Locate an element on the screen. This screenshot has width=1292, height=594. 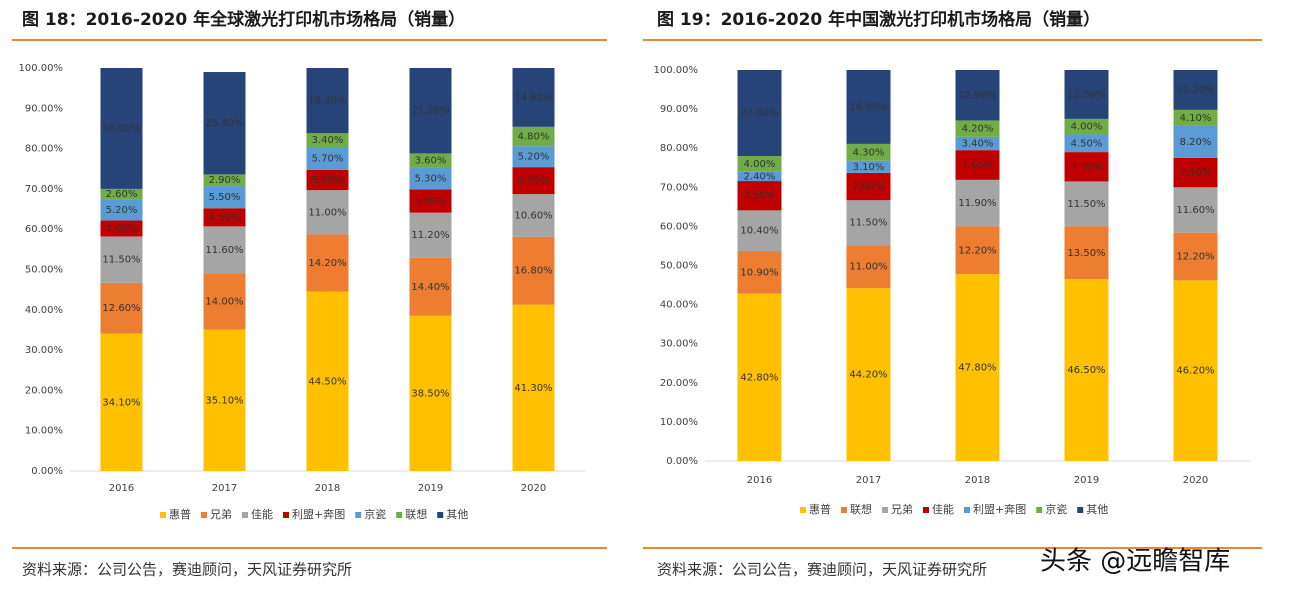
data-label: 5.50% is located at coordinates (225, 197).